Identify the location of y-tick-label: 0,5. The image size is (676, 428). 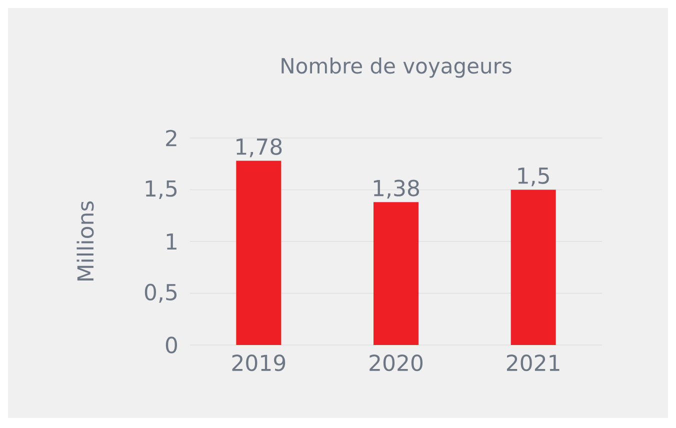
(160, 293).